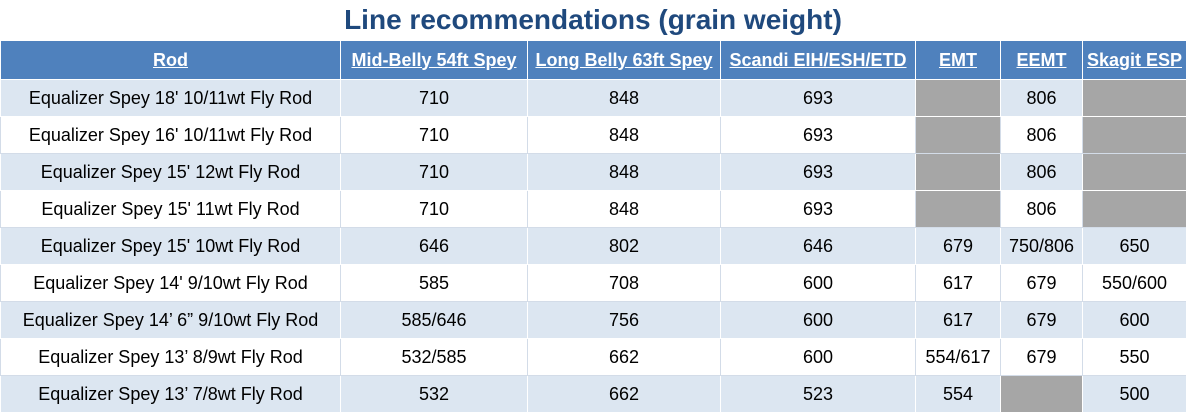  What do you see at coordinates (1134, 357) in the screenshot?
I see `grain-cell: 550` at bounding box center [1134, 357].